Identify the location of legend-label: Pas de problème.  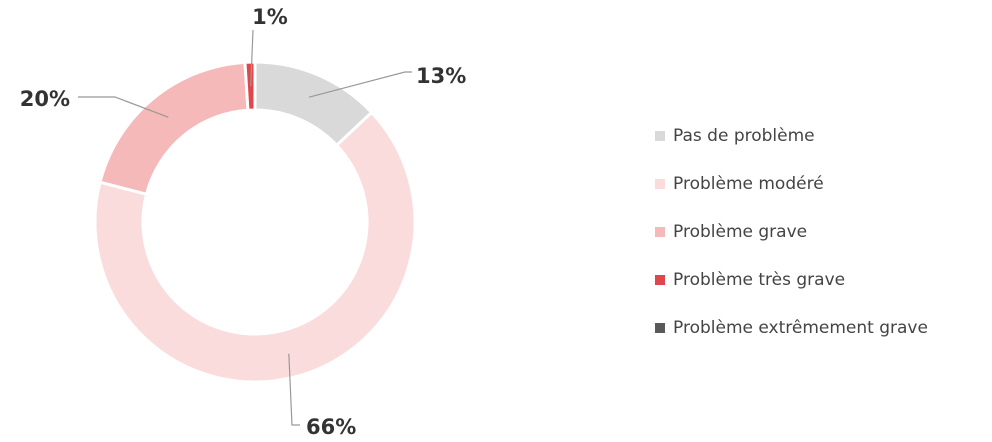
(744, 136).